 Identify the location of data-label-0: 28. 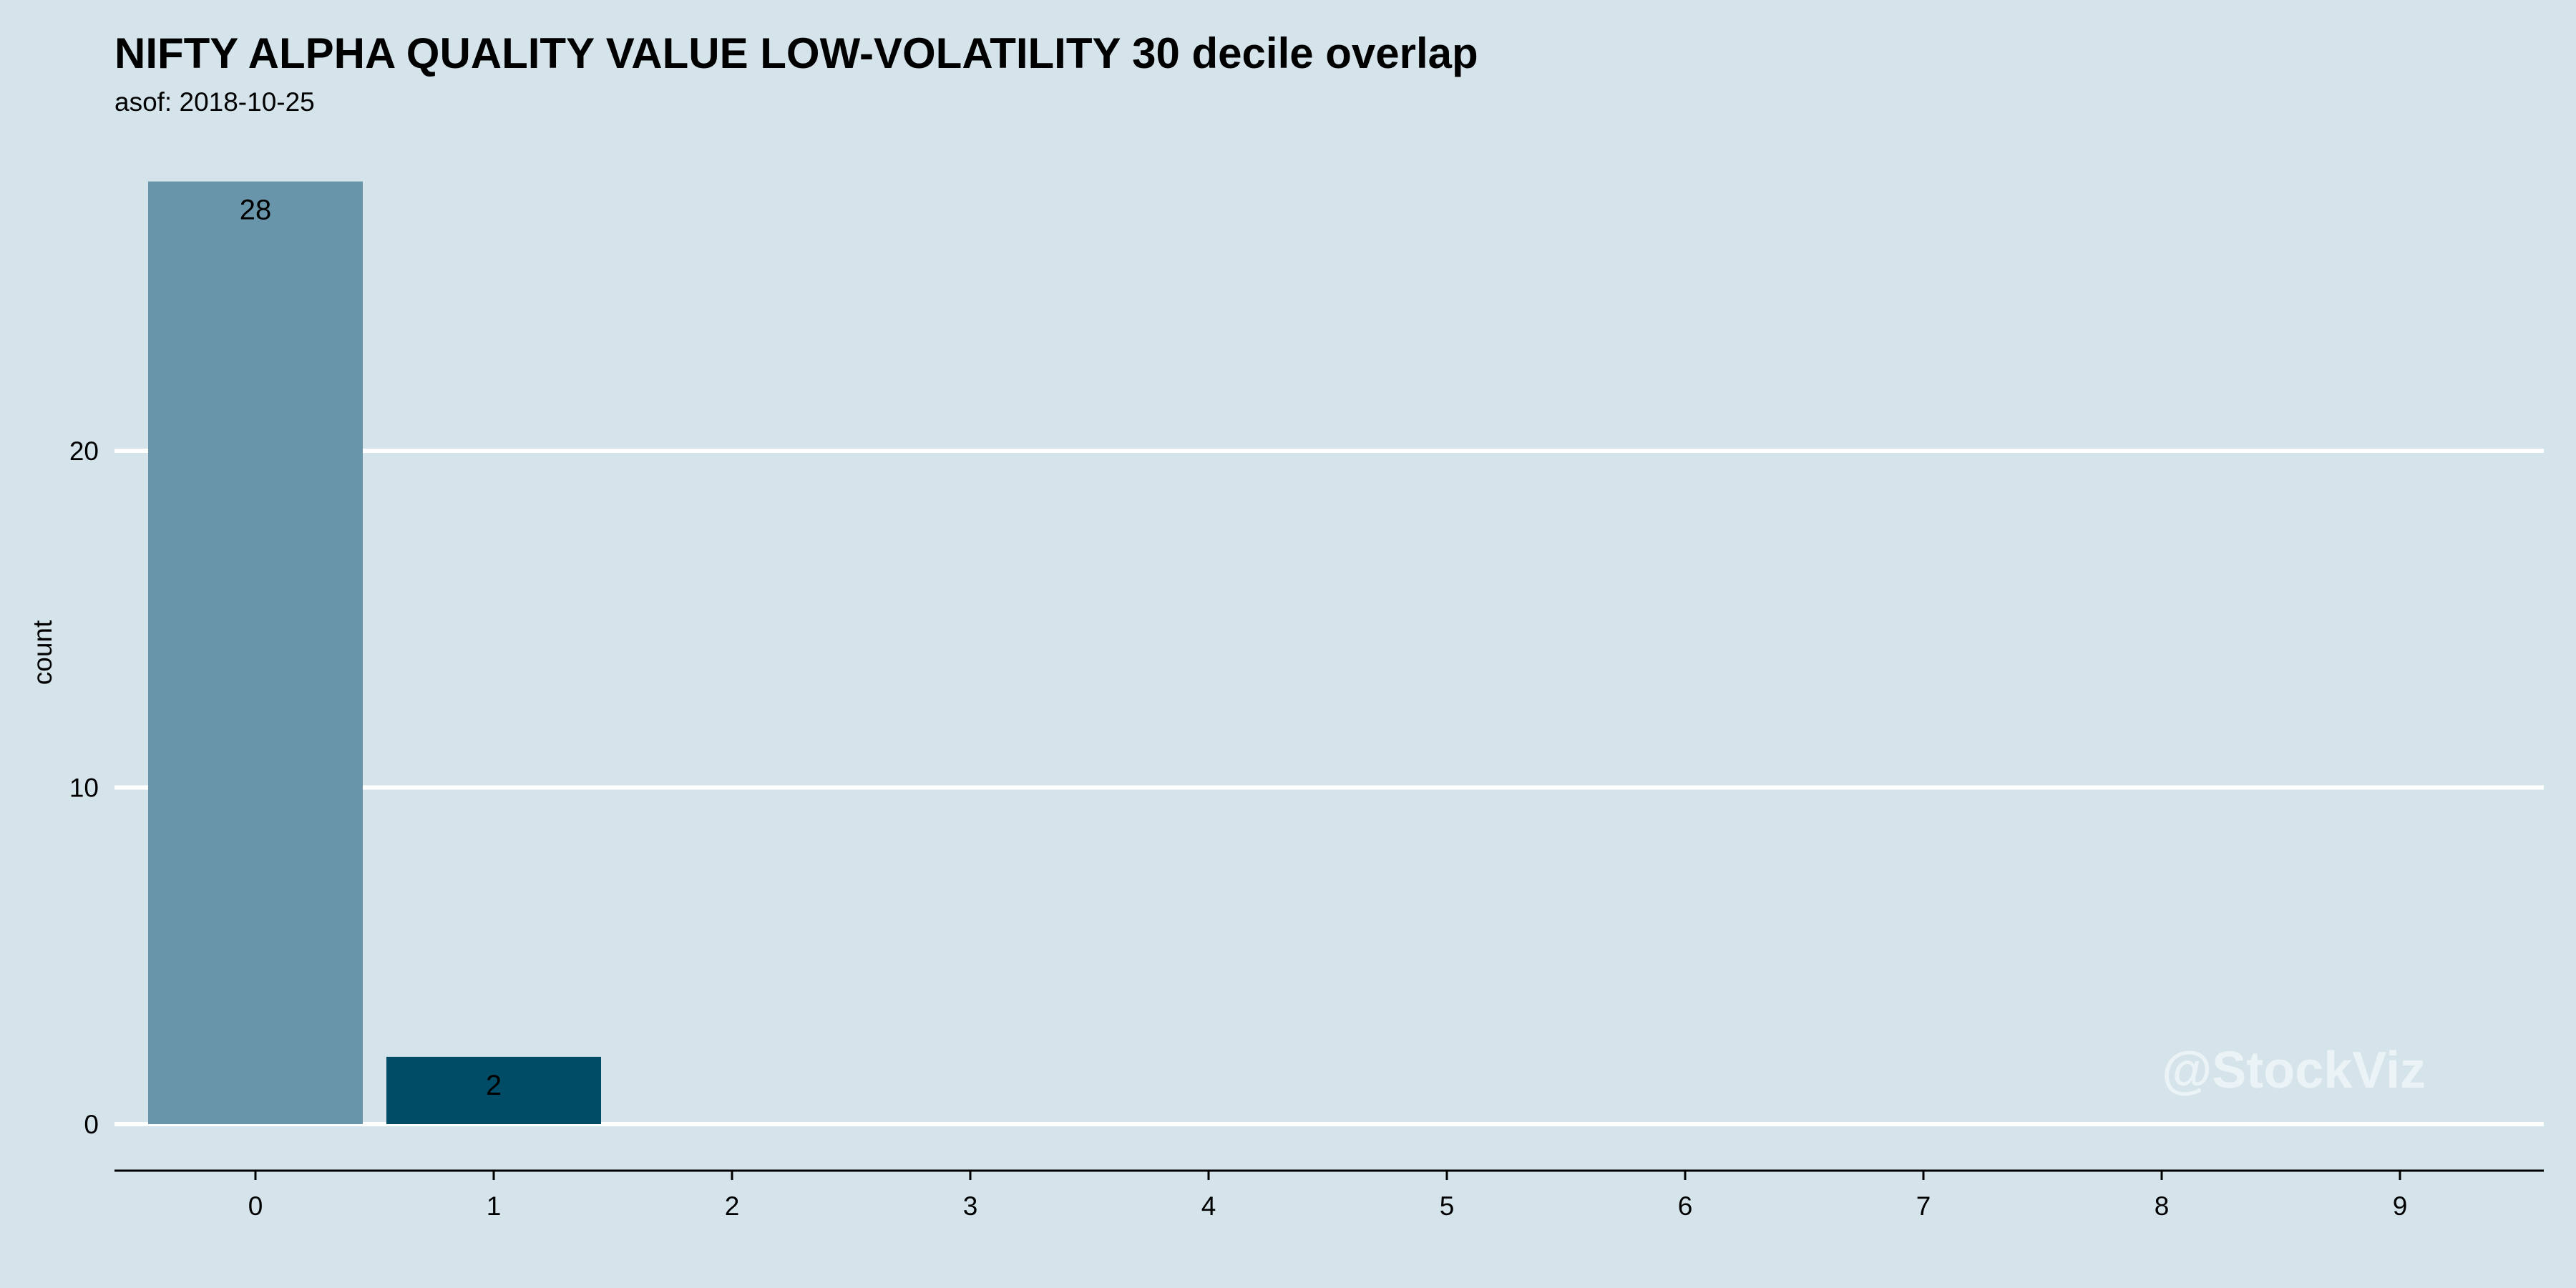
(256, 210).